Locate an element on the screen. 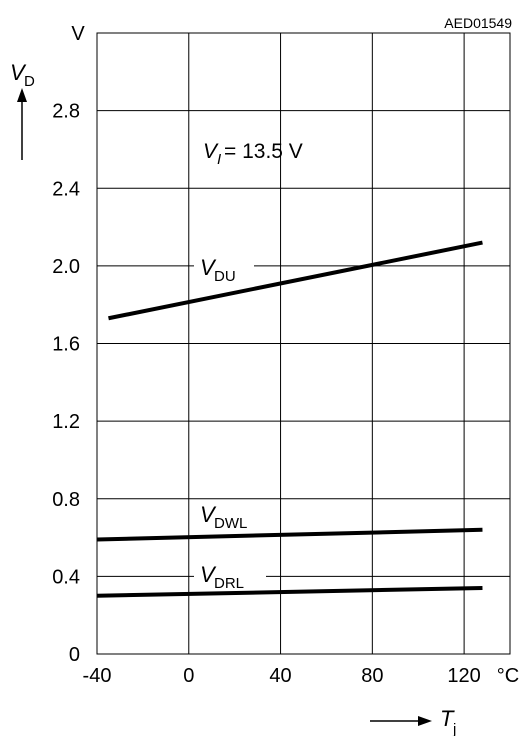 The image size is (522, 736). figure-code: AED01549 is located at coordinates (478, 23).